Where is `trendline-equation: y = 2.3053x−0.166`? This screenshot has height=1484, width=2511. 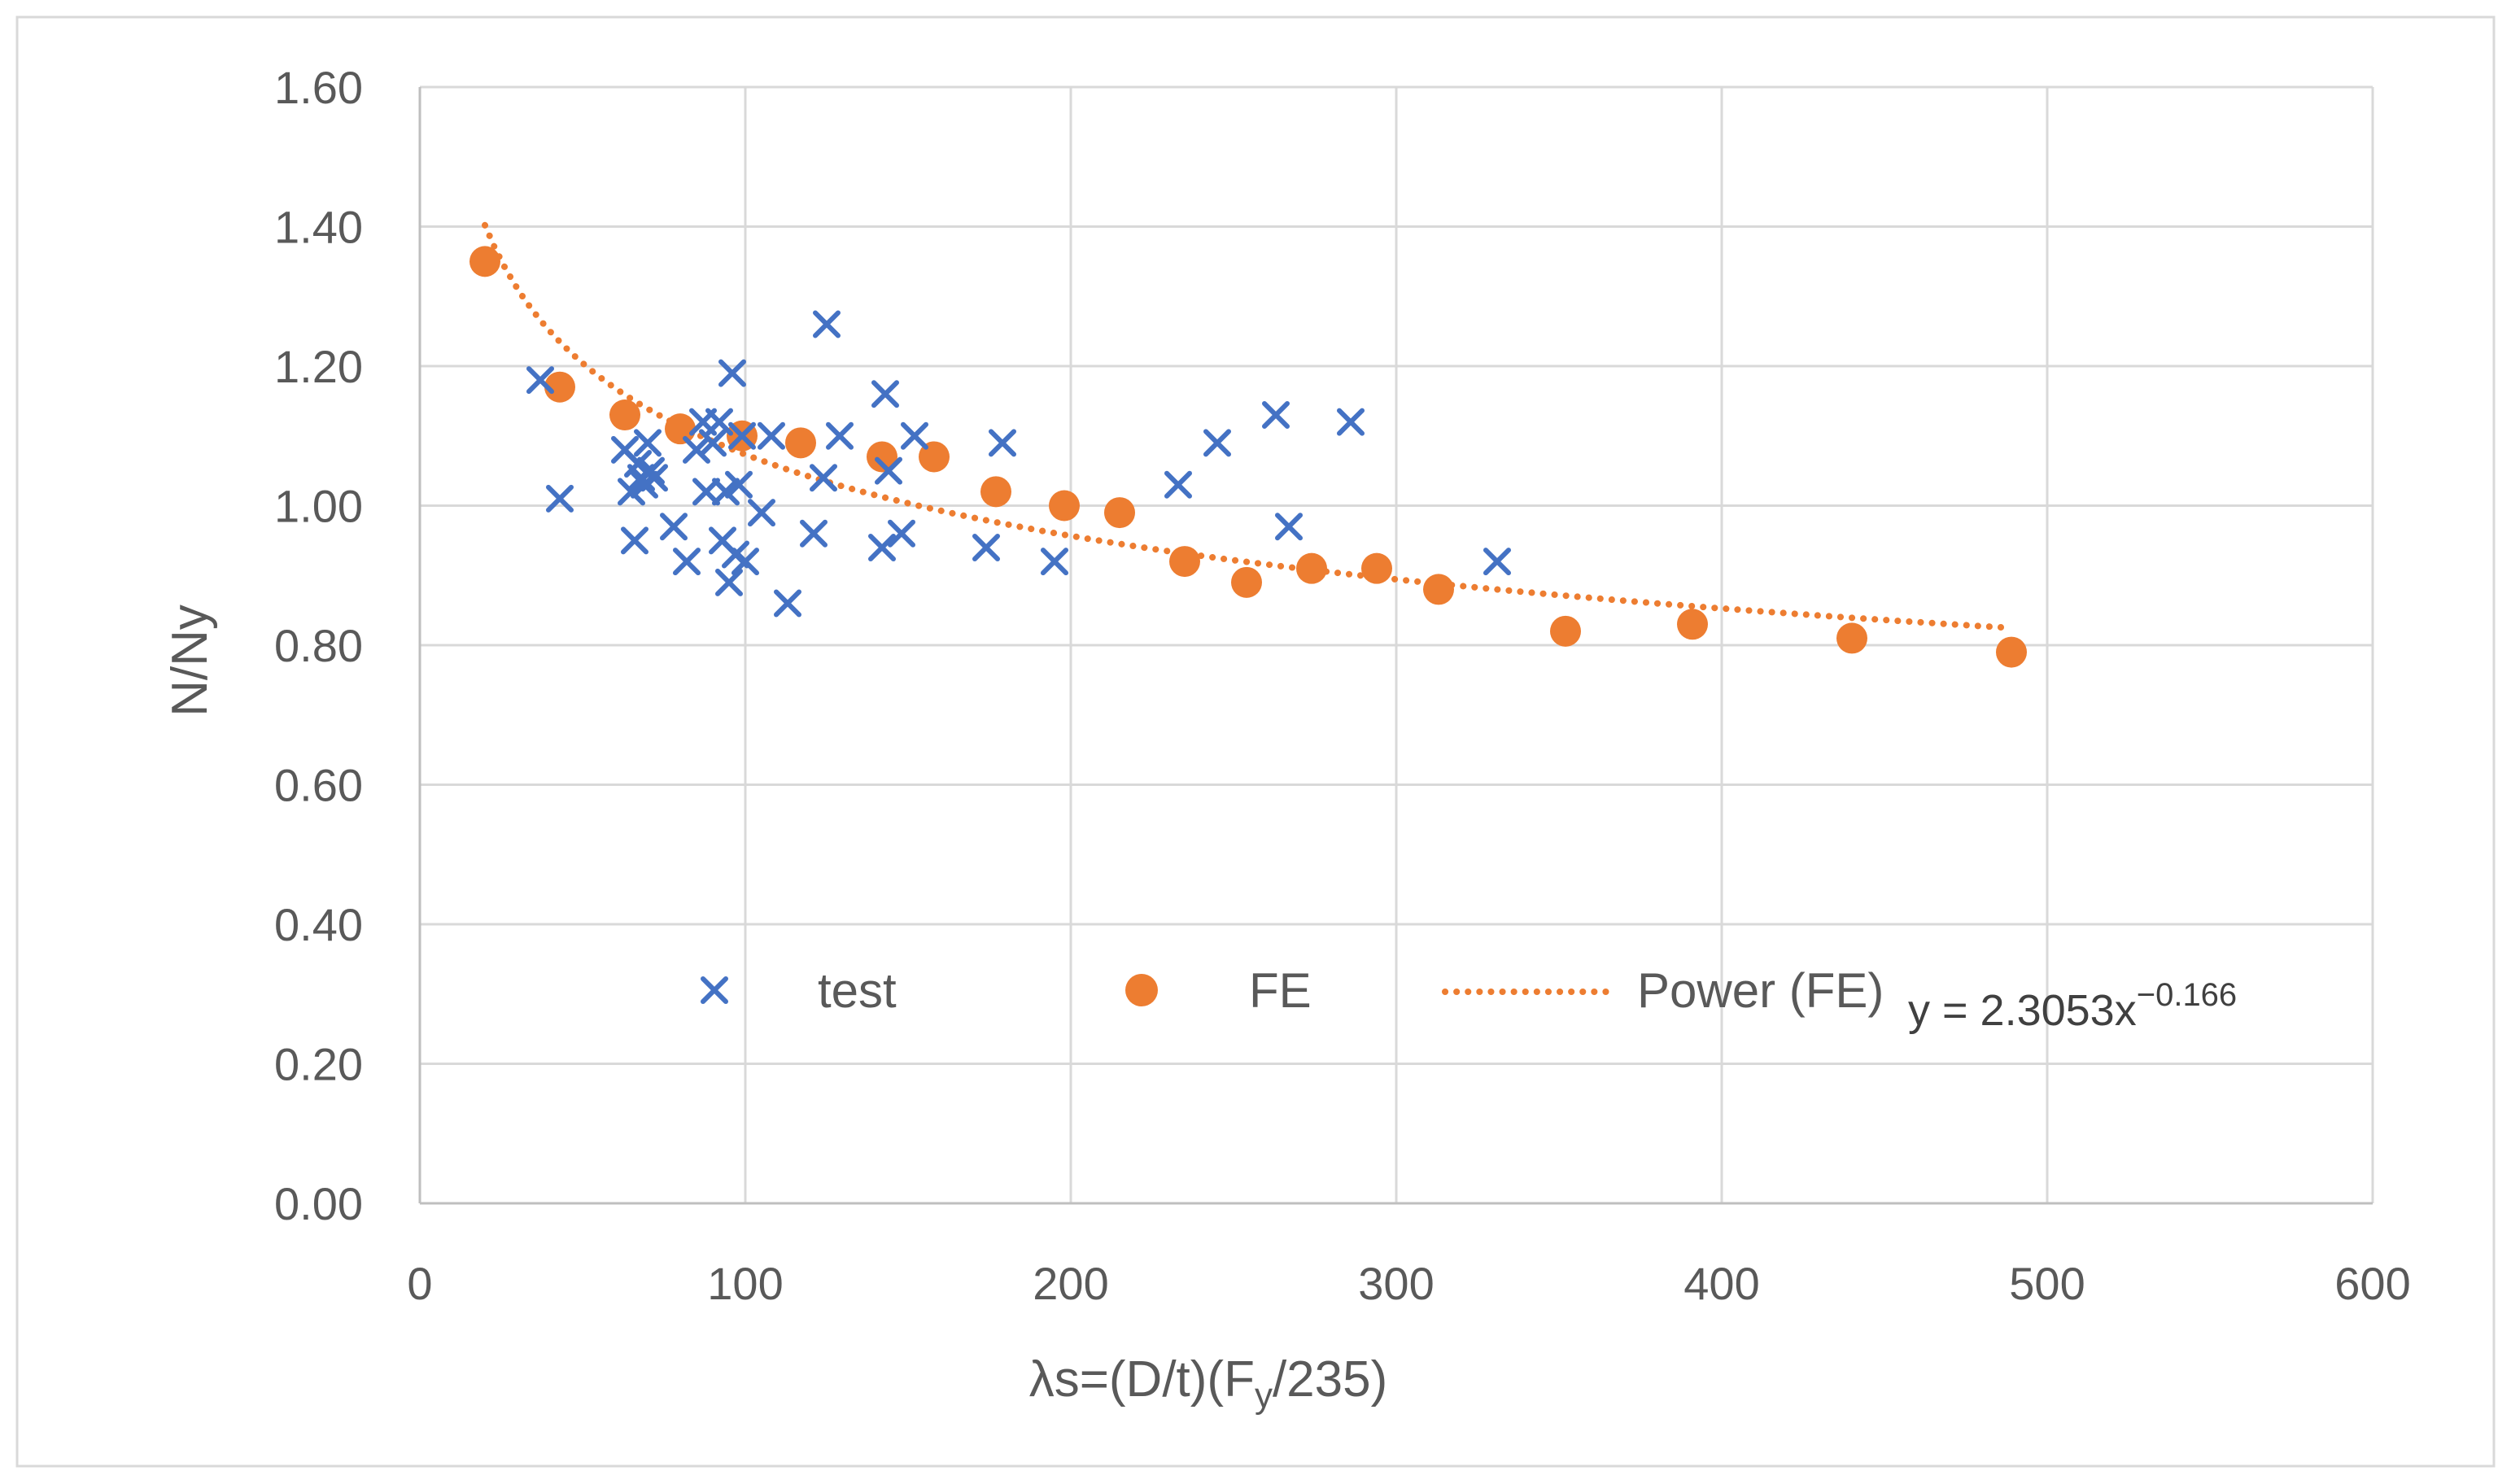 trendline-equation: y = 2.3053x−0.166 is located at coordinates (2072, 1006).